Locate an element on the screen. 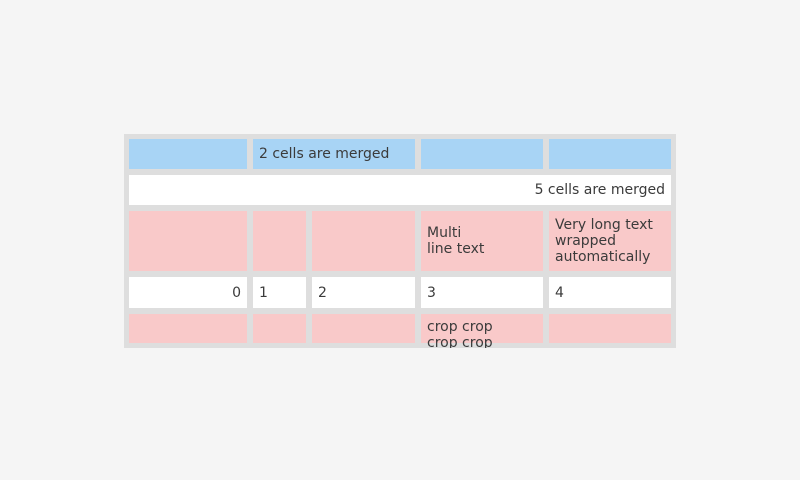  table-row: 0 1 2 3 4 is located at coordinates (400, 292).